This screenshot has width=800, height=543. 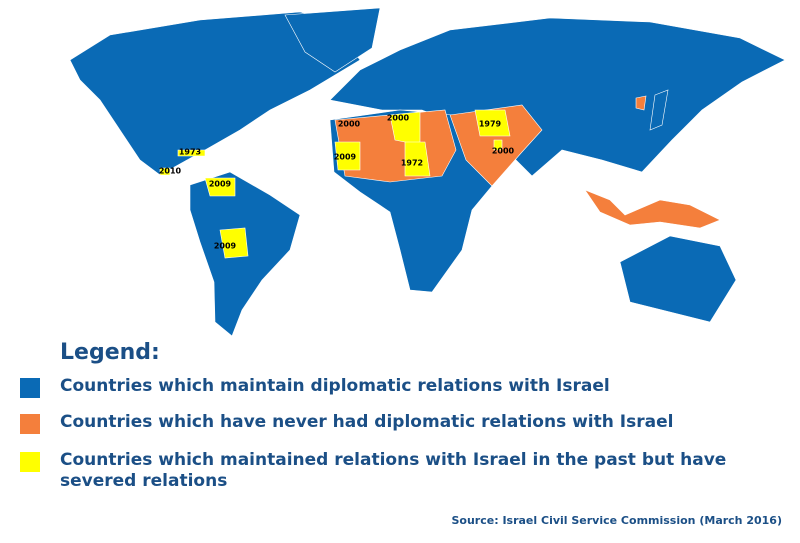 I want to click on year-label: 1972, so click(x=412, y=163).